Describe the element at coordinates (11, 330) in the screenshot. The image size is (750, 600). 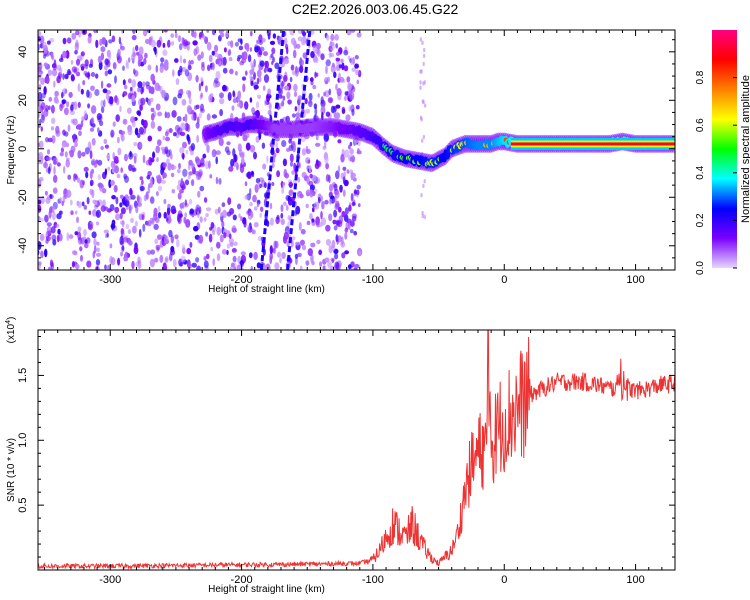
I see `y-multiplier-label: (x104)` at that location.